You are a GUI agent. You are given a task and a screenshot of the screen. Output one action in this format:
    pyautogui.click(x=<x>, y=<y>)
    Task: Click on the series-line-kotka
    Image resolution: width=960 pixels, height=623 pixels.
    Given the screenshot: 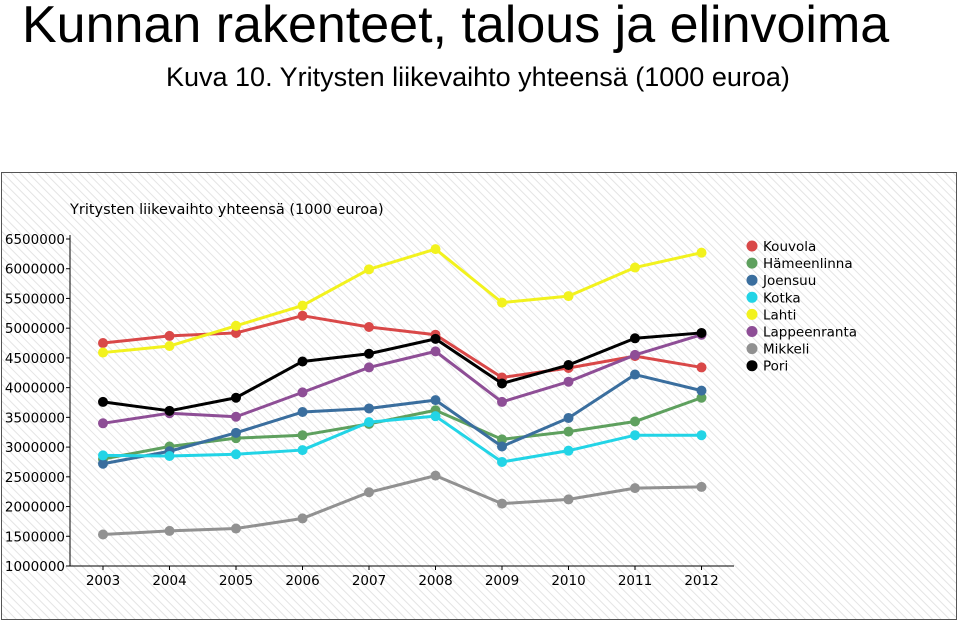 What is the action you would take?
    pyautogui.click(x=402, y=439)
    